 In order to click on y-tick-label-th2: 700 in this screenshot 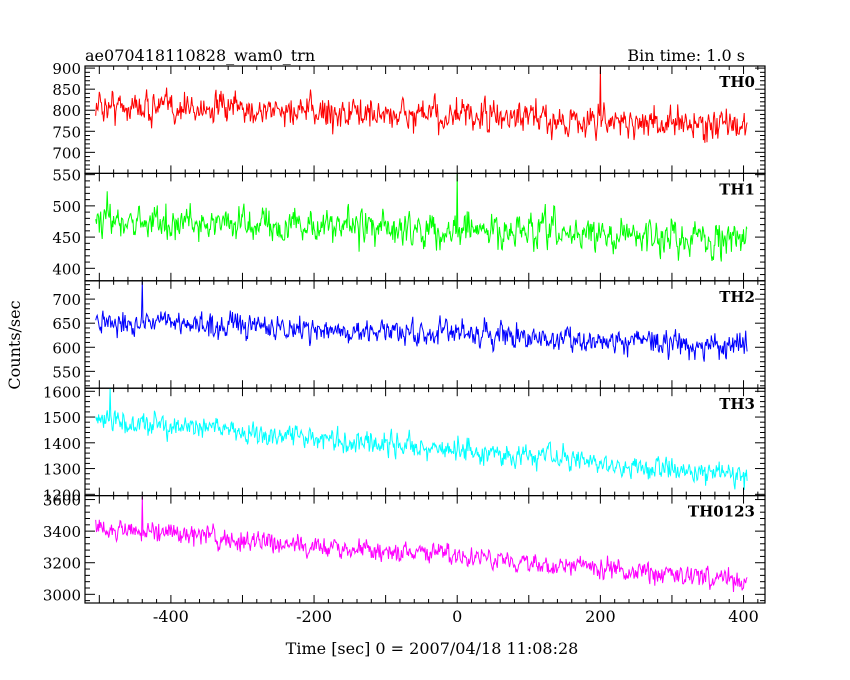, I will do `click(66, 300)`.